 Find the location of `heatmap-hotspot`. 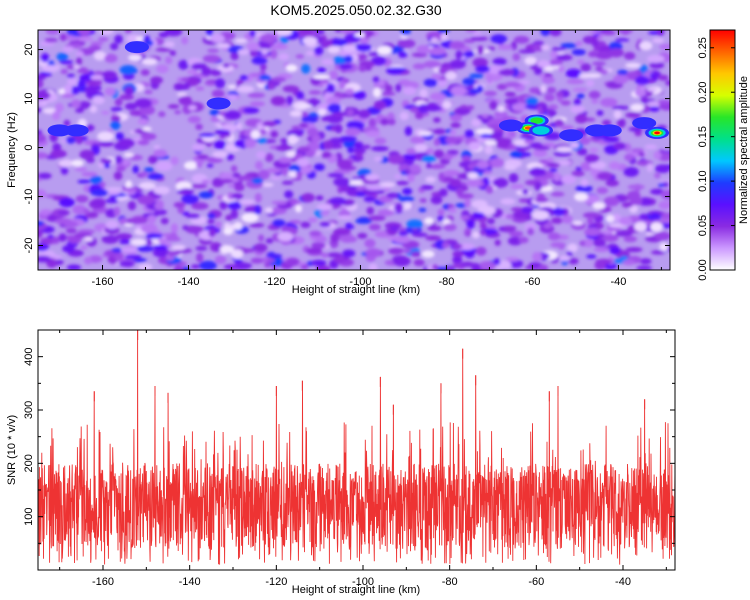

heatmap-hotspot is located at coordinates (59, 130).